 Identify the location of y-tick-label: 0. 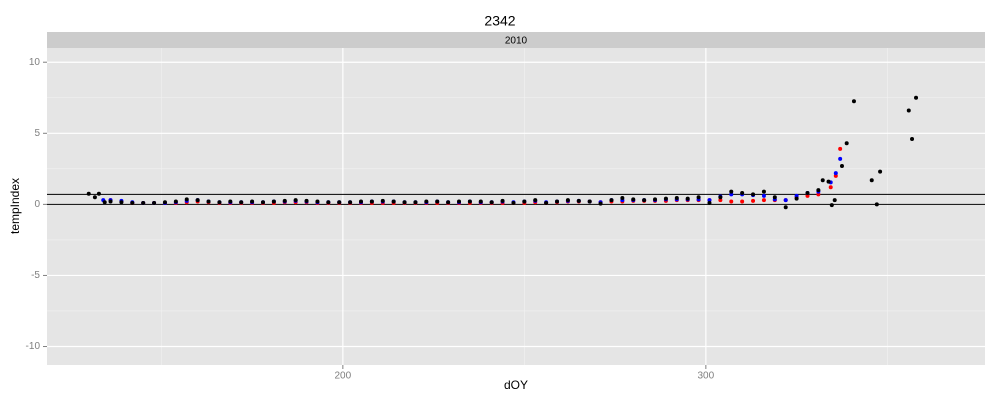
(37, 204).